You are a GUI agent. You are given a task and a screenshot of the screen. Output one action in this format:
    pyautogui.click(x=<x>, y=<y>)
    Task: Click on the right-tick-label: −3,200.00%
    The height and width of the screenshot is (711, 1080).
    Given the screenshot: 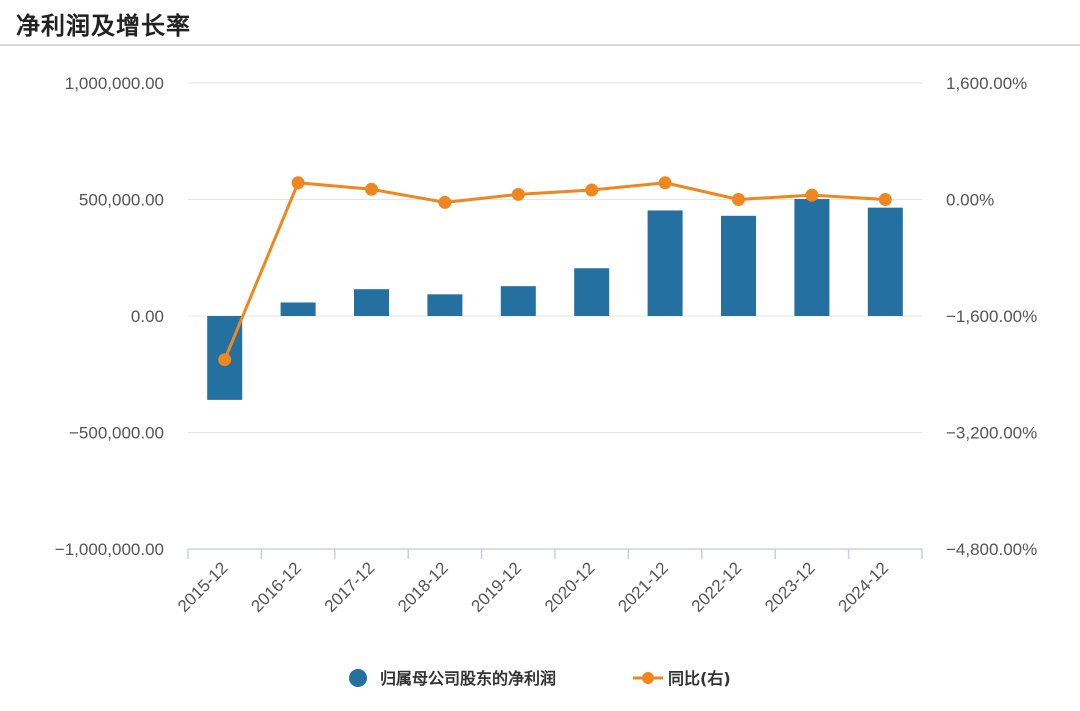 What is the action you would take?
    pyautogui.click(x=991, y=433)
    